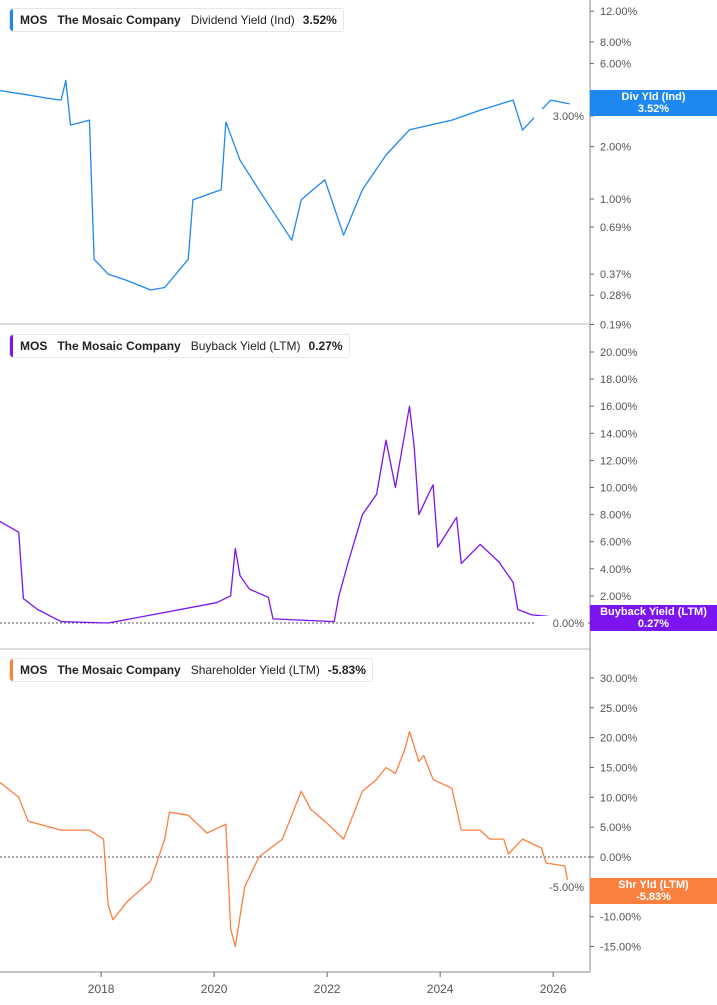 This screenshot has height=1005, width=717. Describe the element at coordinates (319, 20) in the screenshot. I see `legend-value: 3.52%` at that location.